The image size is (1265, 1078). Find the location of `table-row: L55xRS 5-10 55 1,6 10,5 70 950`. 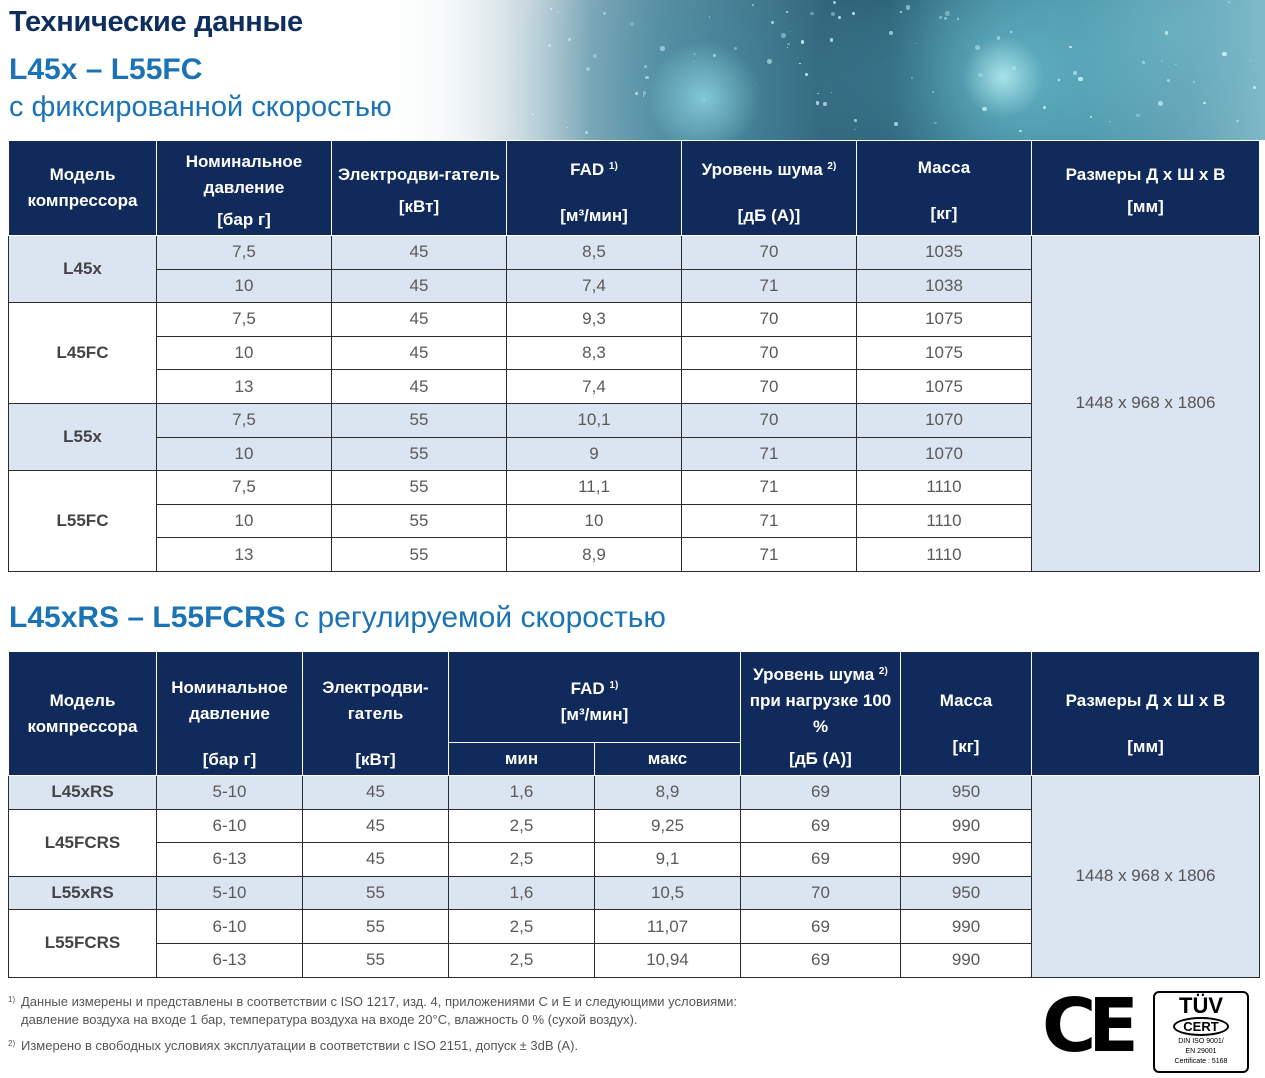

table-row: L55xRS 5-10 55 1,6 10,5 70 950 is located at coordinates (634, 893).